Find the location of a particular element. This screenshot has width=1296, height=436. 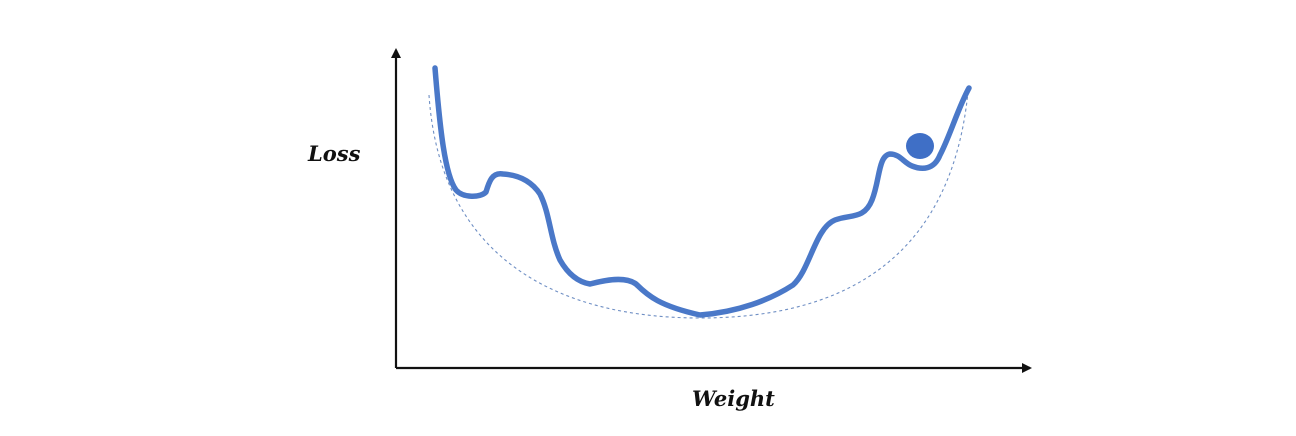

ball-marker is located at coordinates (920, 146).